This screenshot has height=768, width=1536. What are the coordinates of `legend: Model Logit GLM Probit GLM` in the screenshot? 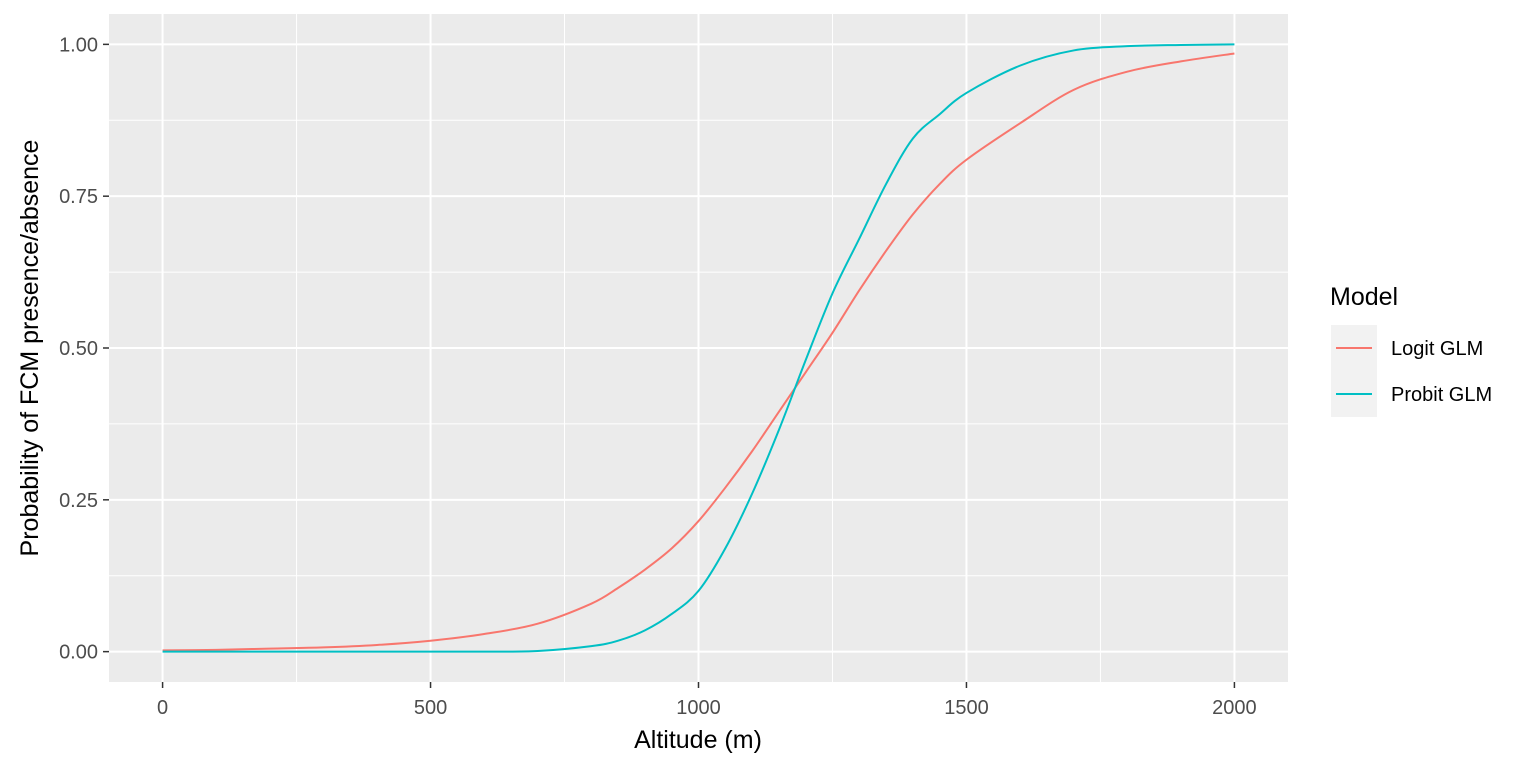 It's located at (1411, 350).